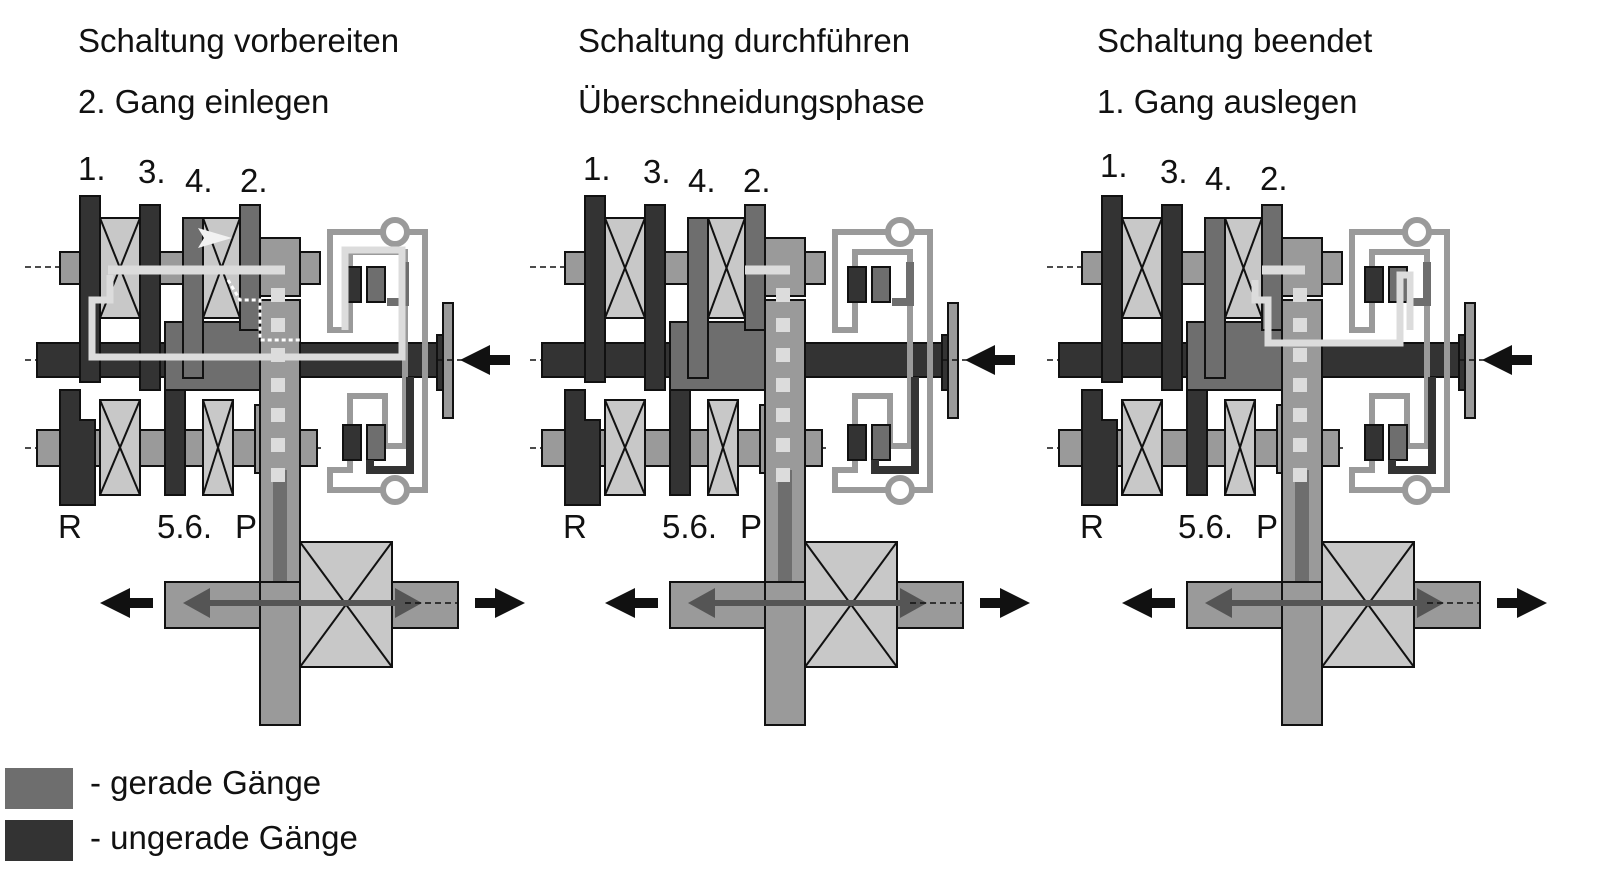 This screenshot has height=888, width=1603. Describe the element at coordinates (1227, 101) in the screenshot. I see `panel-subtitle: 1. Gang auslegen` at that location.